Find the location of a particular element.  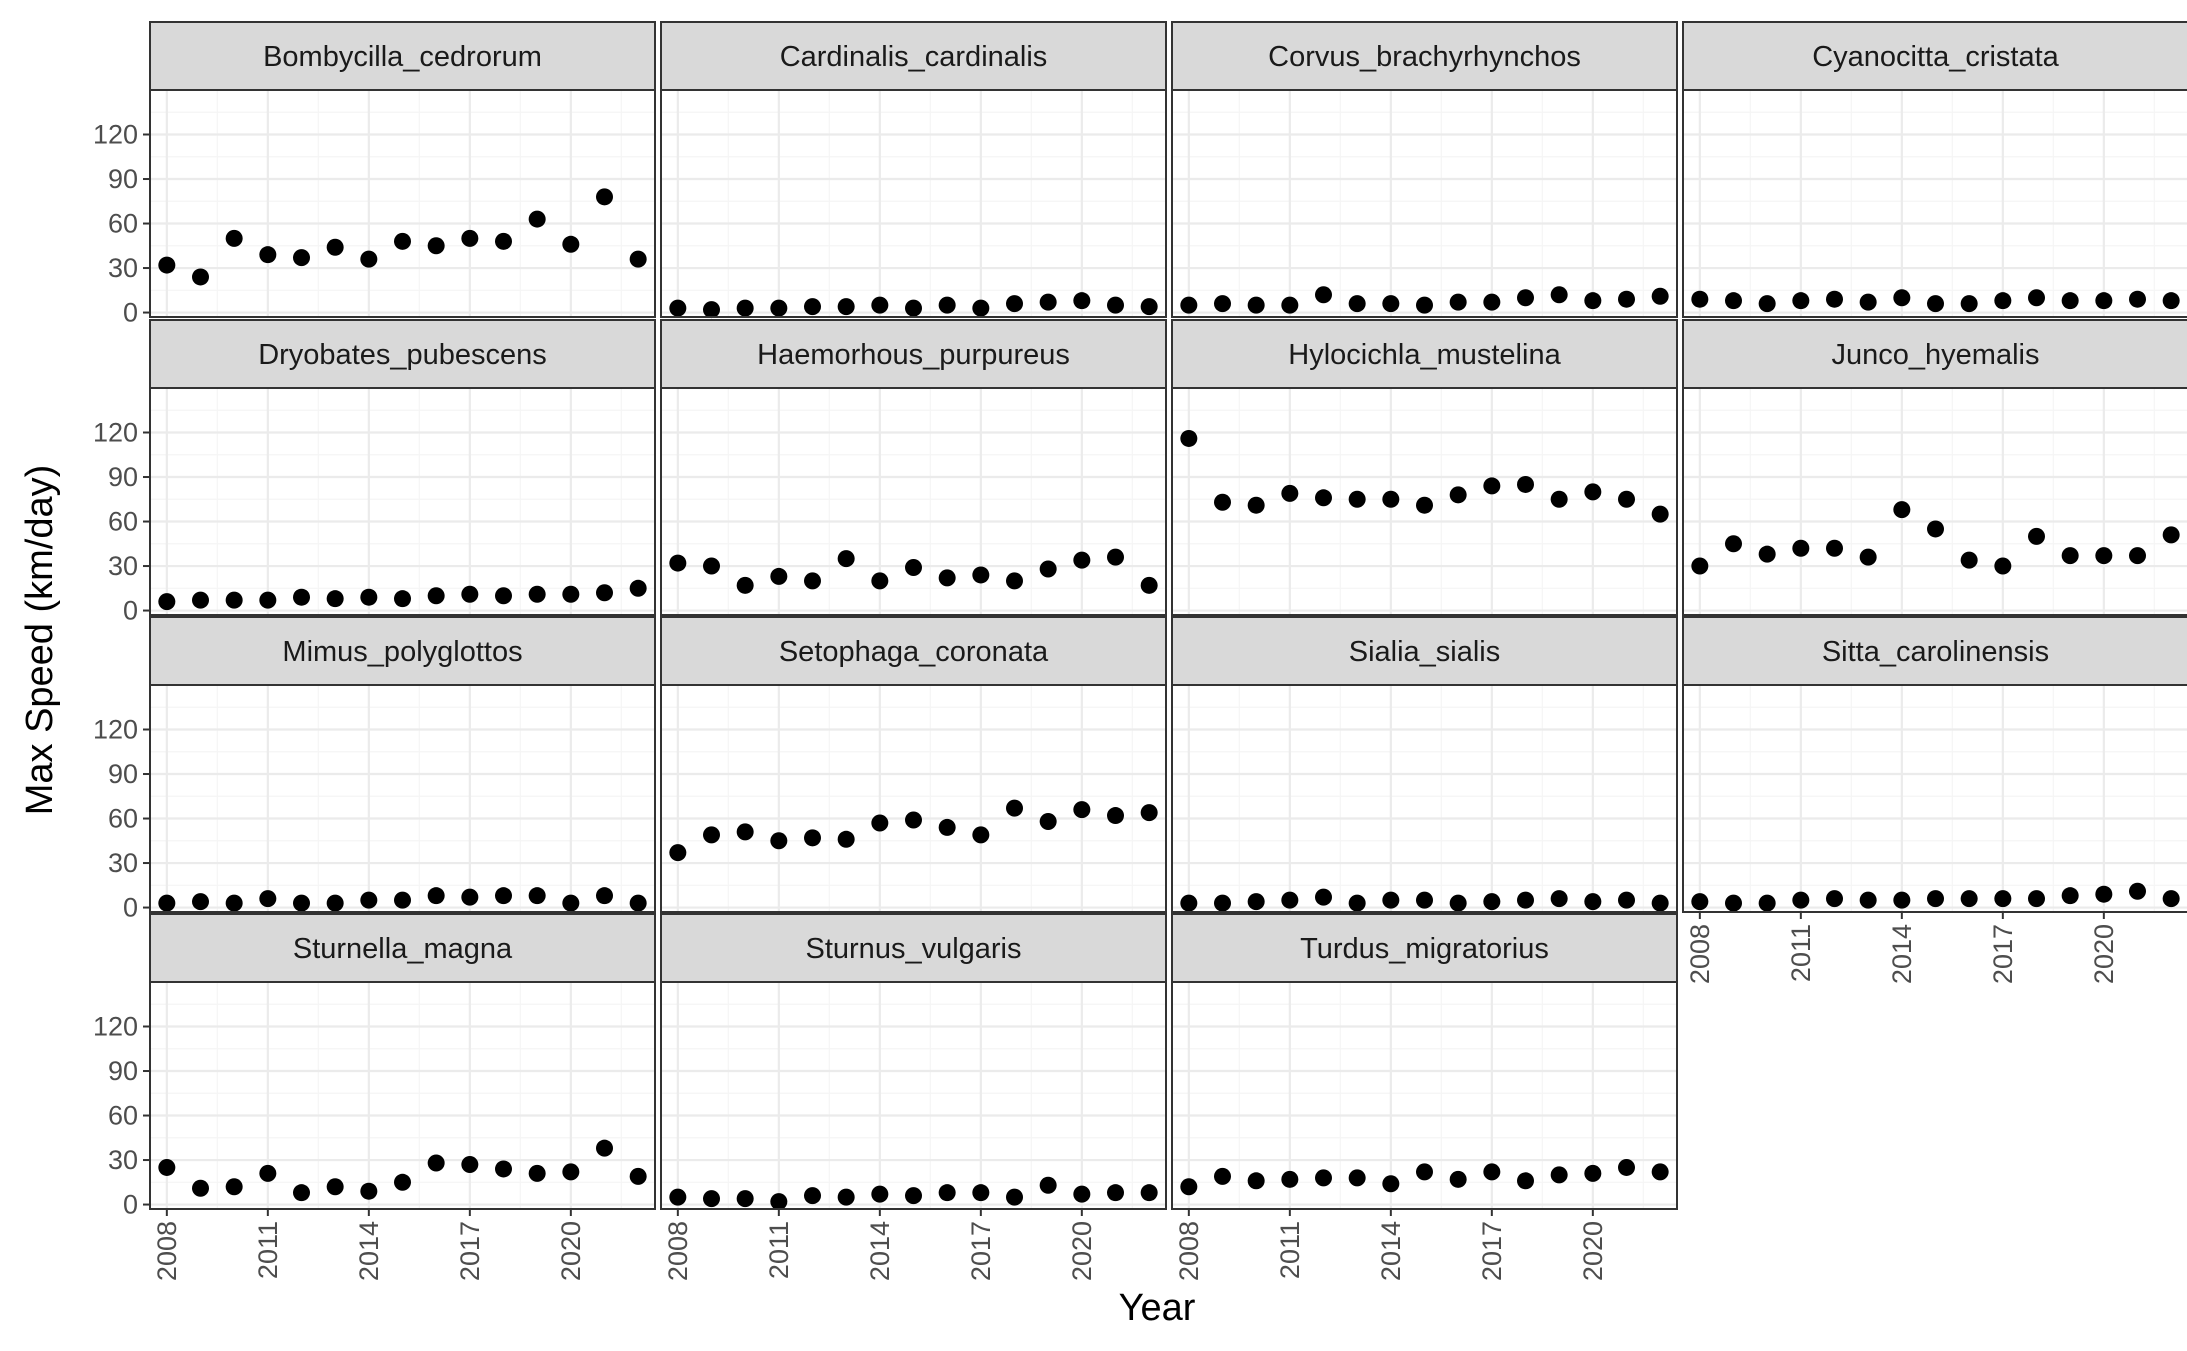

y-tick-label: 60 is located at coordinates (123, 1116).